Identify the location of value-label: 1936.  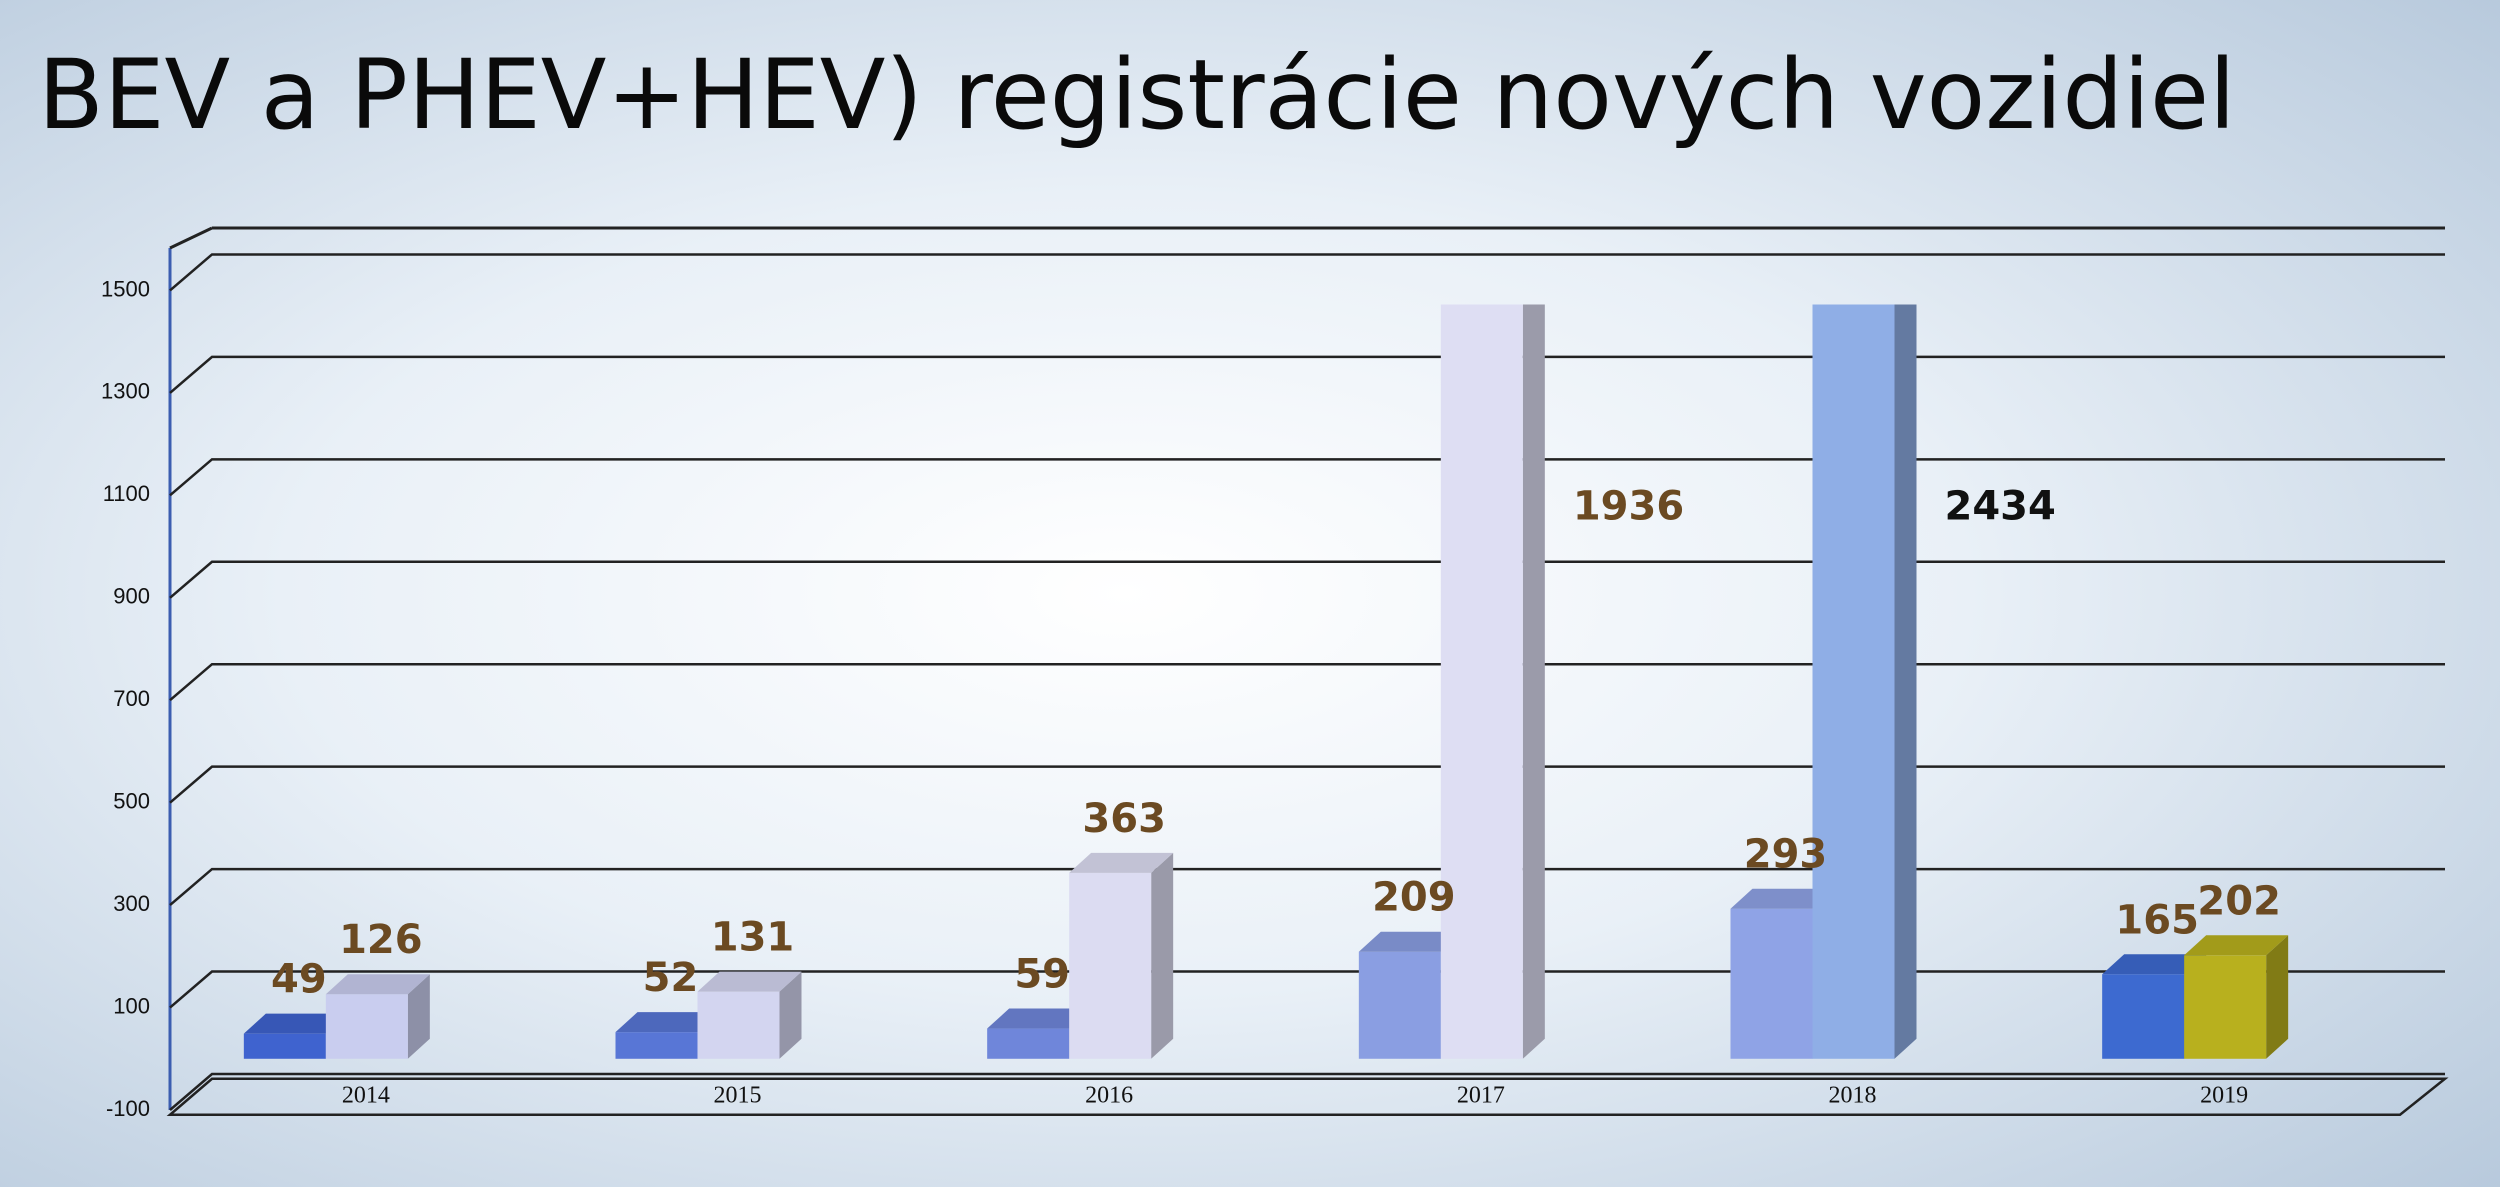
(1628, 506).